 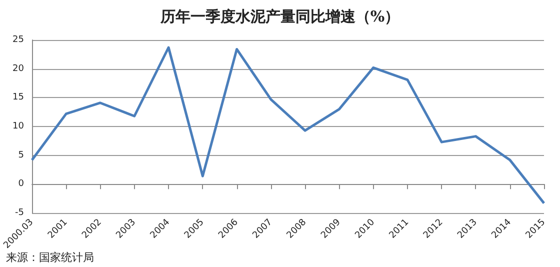 I want to click on chart-title: 历年一季度水泥产量同比增速（%）, so click(x=279, y=17).